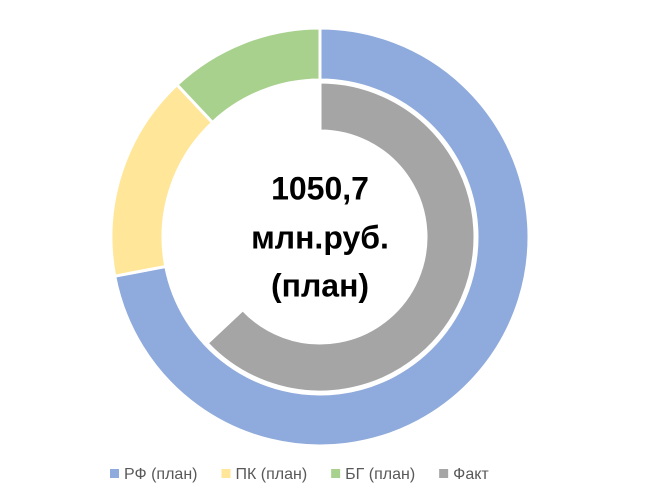  I want to click on center-text: млн.руб., so click(320, 237).